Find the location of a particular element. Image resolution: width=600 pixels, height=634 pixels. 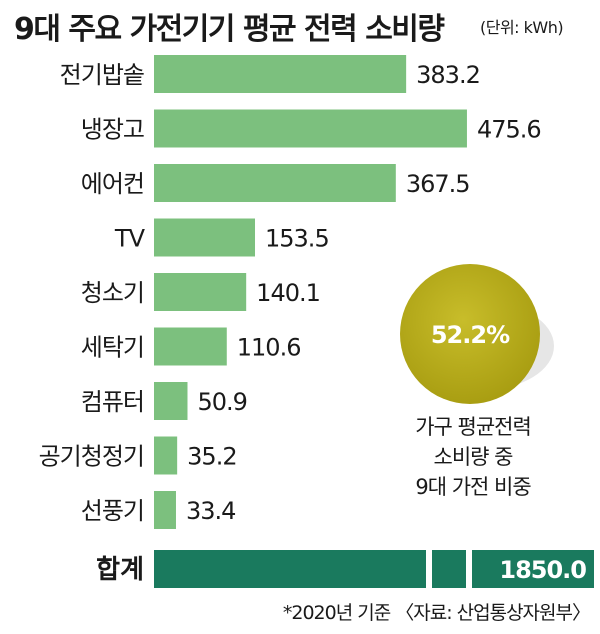

category-label: TV is located at coordinates (130, 239).